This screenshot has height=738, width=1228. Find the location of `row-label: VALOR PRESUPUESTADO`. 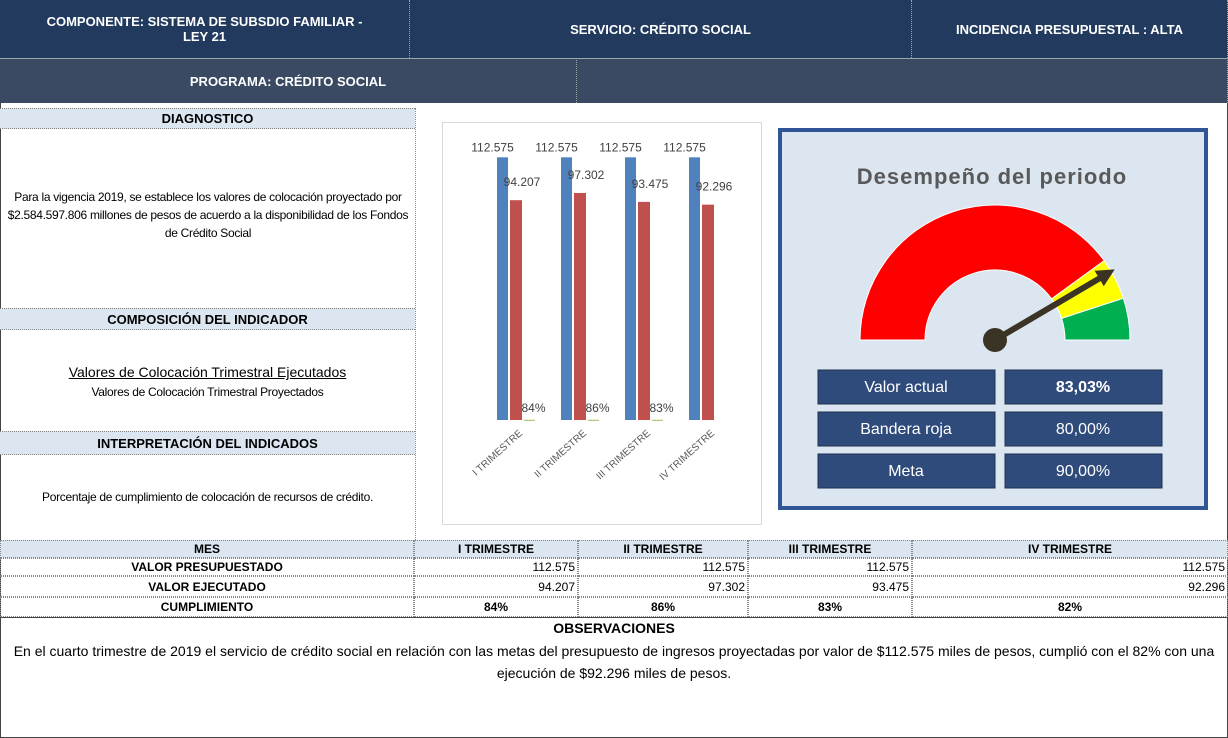

row-label: VALOR PRESUPUESTADO is located at coordinates (207, 567).